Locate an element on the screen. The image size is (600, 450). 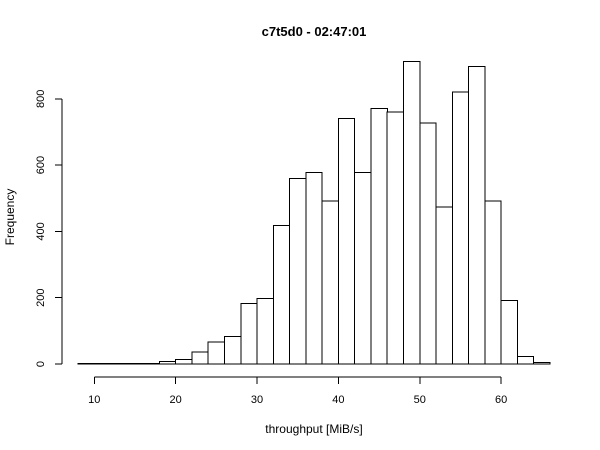
x-tick-label: 30 is located at coordinates (257, 400).